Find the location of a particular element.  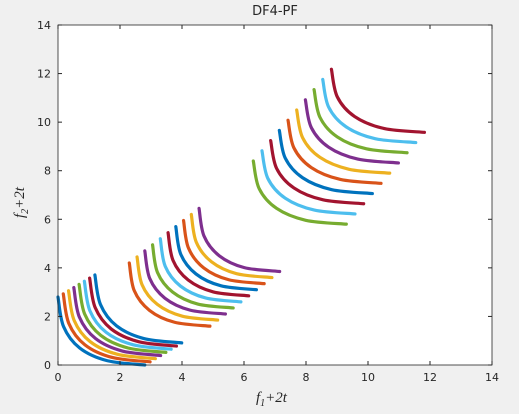

y-tick-label: 8 is located at coordinates (47, 171).